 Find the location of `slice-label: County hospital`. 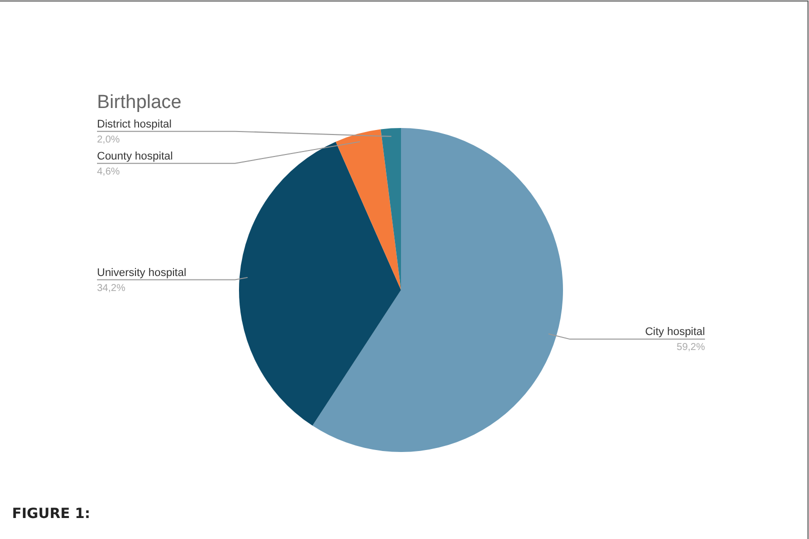

slice-label: County hospital is located at coordinates (135, 156).